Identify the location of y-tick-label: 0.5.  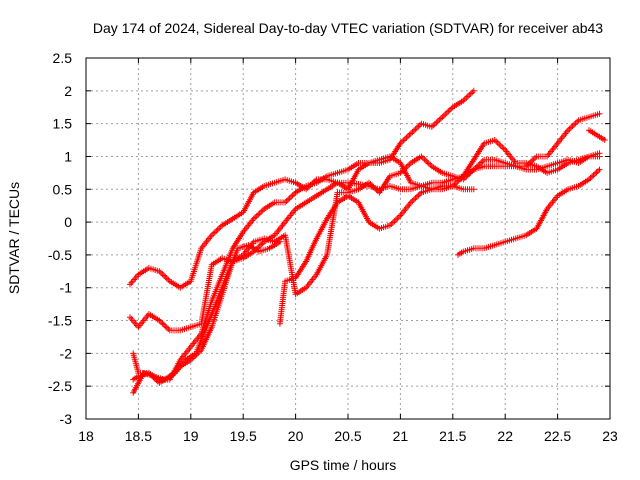
(63, 189).